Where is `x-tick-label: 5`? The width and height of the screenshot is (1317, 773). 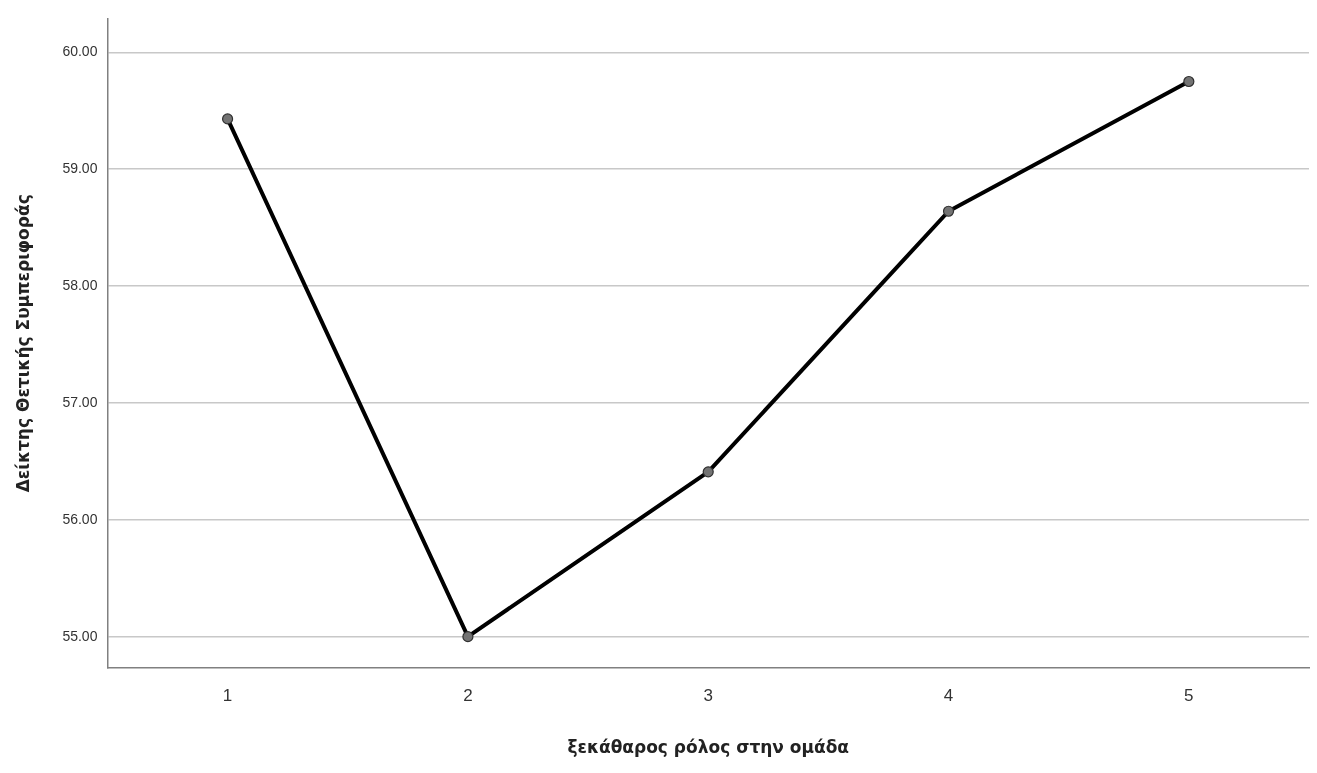
x-tick-label: 5 is located at coordinates (1189, 696).